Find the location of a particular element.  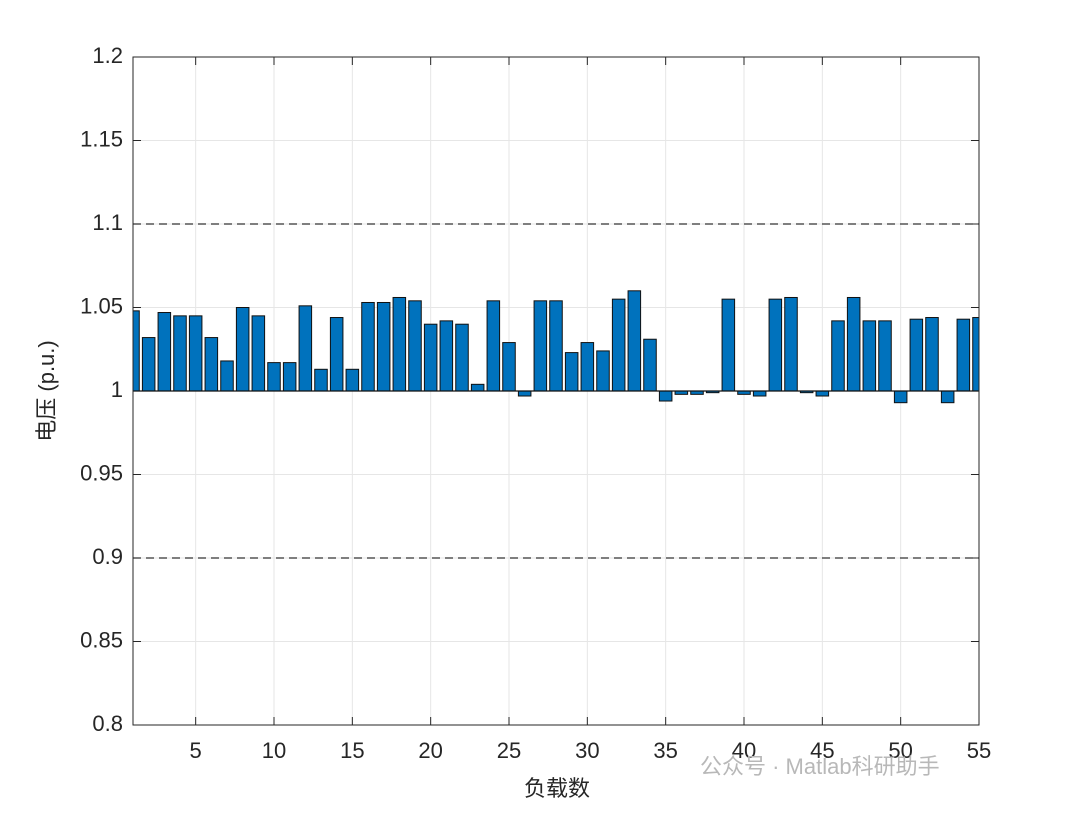

x-tick-label: 40 is located at coordinates (744, 750).